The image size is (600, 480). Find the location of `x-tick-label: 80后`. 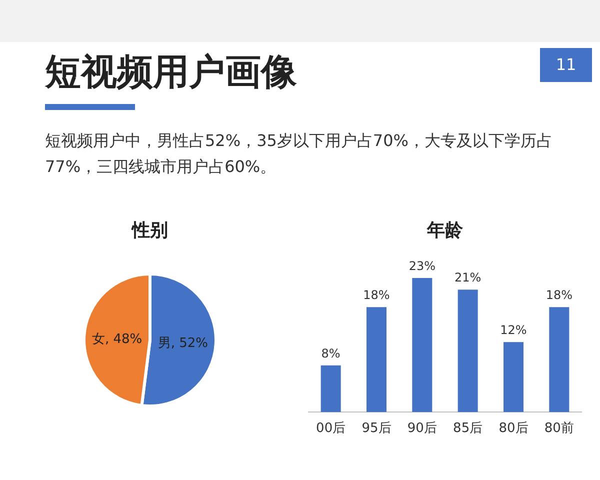

x-tick-label: 80后 is located at coordinates (513, 428).